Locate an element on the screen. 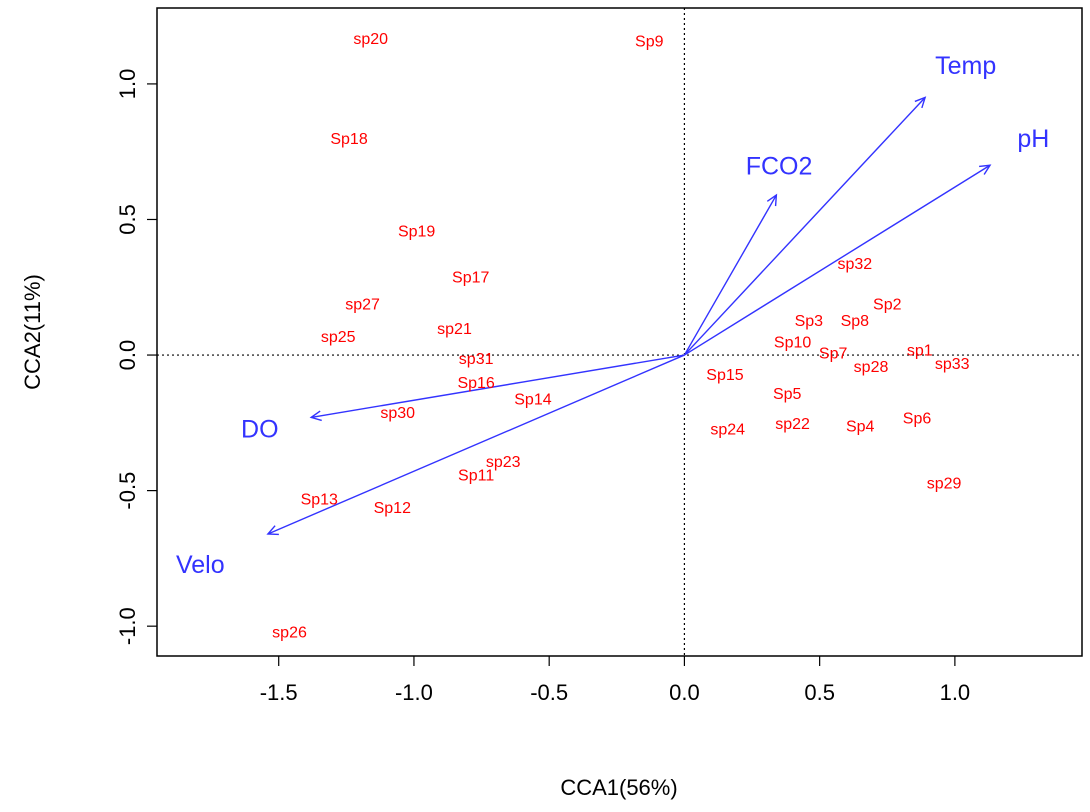 The width and height of the screenshot is (1090, 812). species-label: sp30 is located at coordinates (397, 413).